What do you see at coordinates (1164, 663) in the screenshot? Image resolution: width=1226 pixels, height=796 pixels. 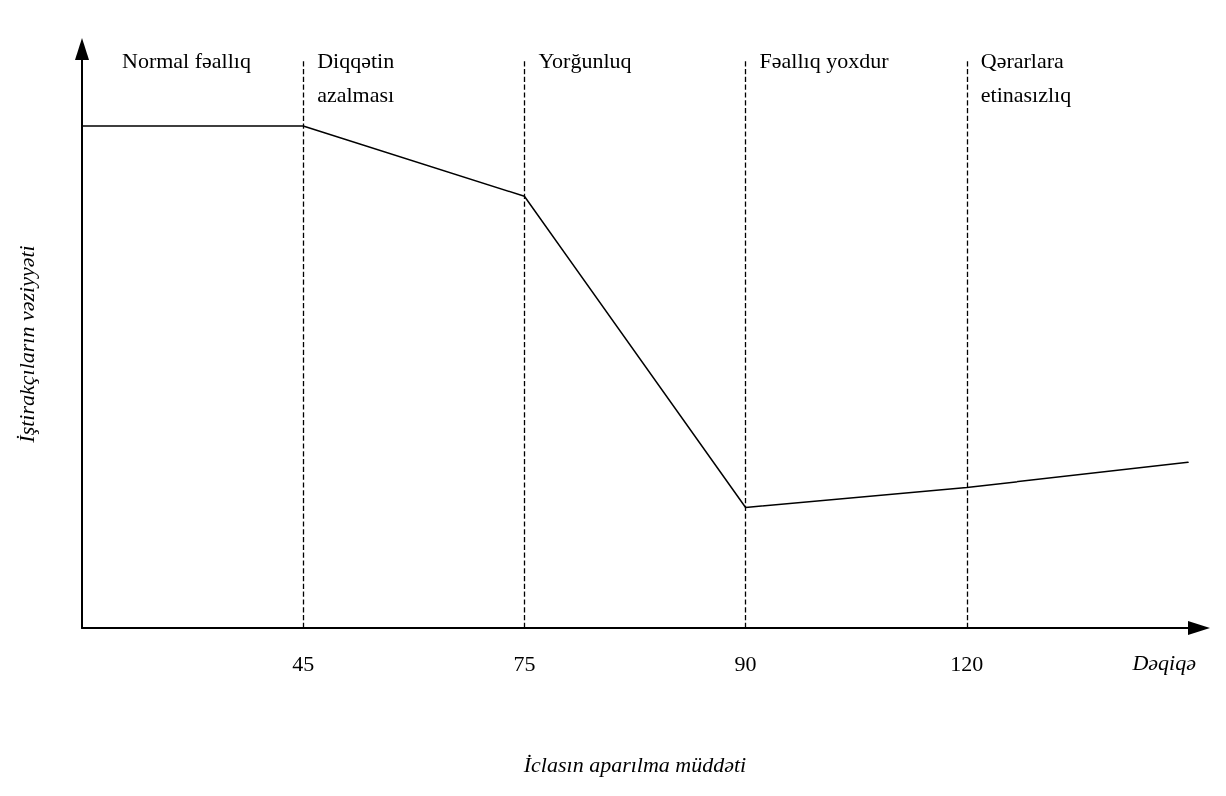 I see `text: Dəqiqə` at bounding box center [1164, 663].